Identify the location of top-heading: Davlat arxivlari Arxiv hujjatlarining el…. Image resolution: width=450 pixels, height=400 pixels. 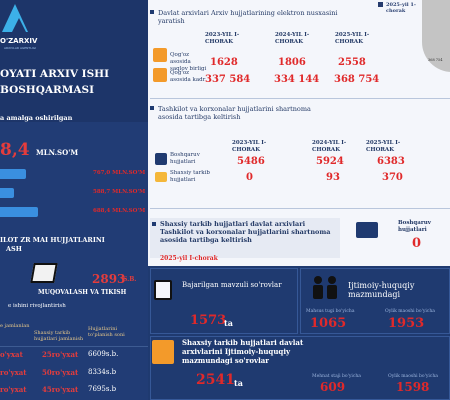
(248, 17).